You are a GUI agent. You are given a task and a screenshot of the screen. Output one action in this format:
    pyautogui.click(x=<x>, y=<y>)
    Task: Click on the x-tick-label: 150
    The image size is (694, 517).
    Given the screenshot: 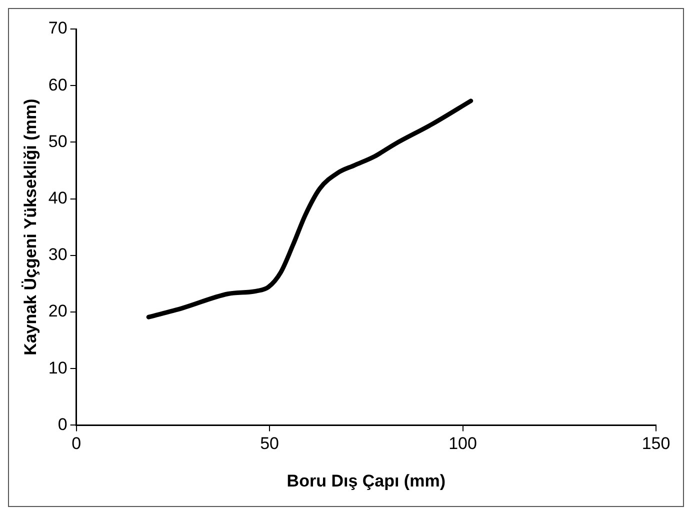 What is the action you would take?
    pyautogui.click(x=656, y=444)
    